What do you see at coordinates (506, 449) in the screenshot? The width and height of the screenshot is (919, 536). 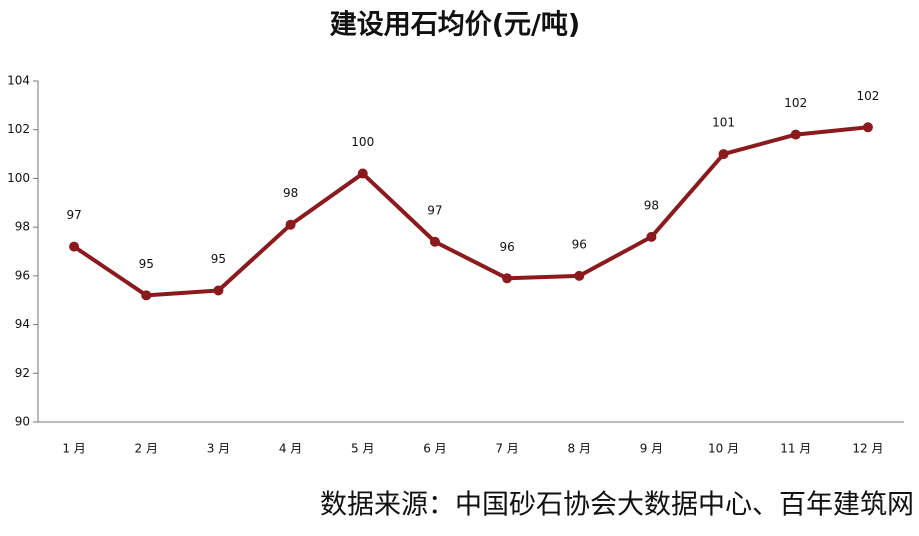 I see `x-tick-label: 7 月` at bounding box center [506, 449].